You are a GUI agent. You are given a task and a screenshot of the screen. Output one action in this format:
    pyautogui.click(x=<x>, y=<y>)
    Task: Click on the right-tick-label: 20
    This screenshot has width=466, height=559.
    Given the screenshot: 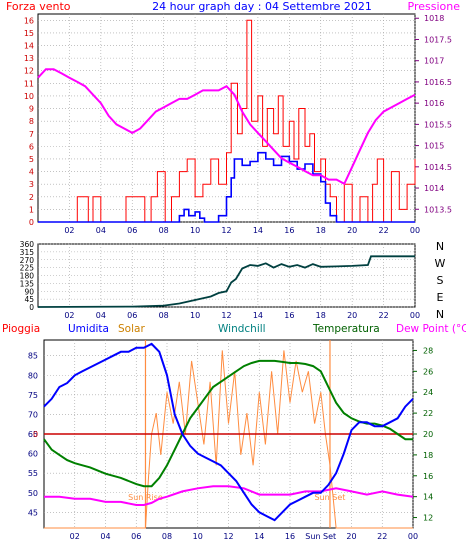 What is the action you would take?
    pyautogui.click(x=428, y=434)
    